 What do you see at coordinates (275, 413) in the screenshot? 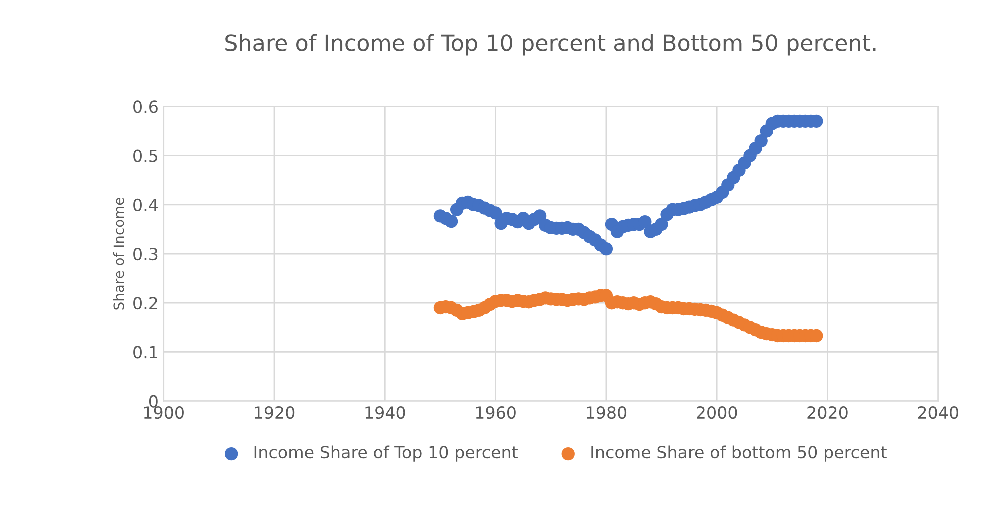
I see `x-tick-label: 1920` at bounding box center [275, 413].